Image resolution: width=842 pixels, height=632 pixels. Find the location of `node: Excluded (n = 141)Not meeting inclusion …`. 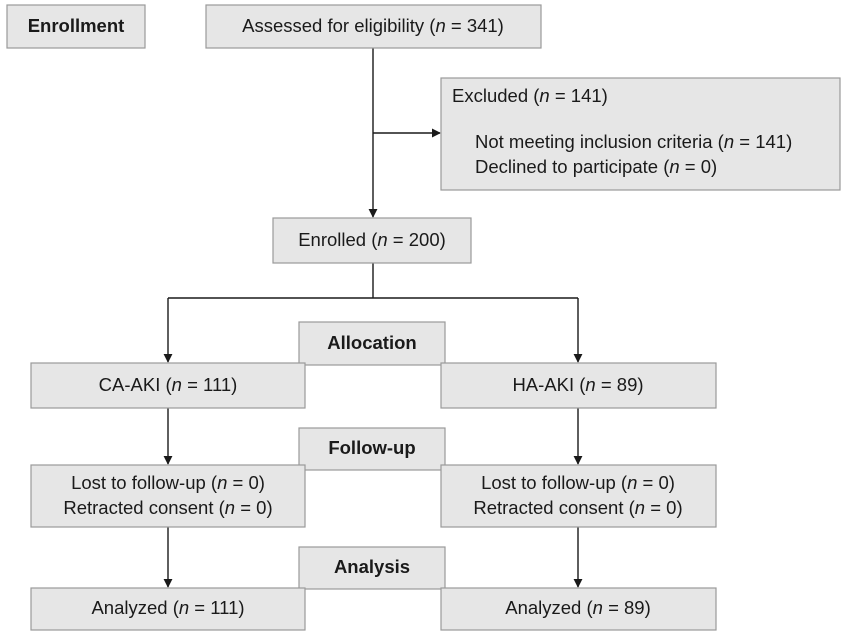

node: Excluded (n = 141)Not meeting inclusion … is located at coordinates (640, 134).